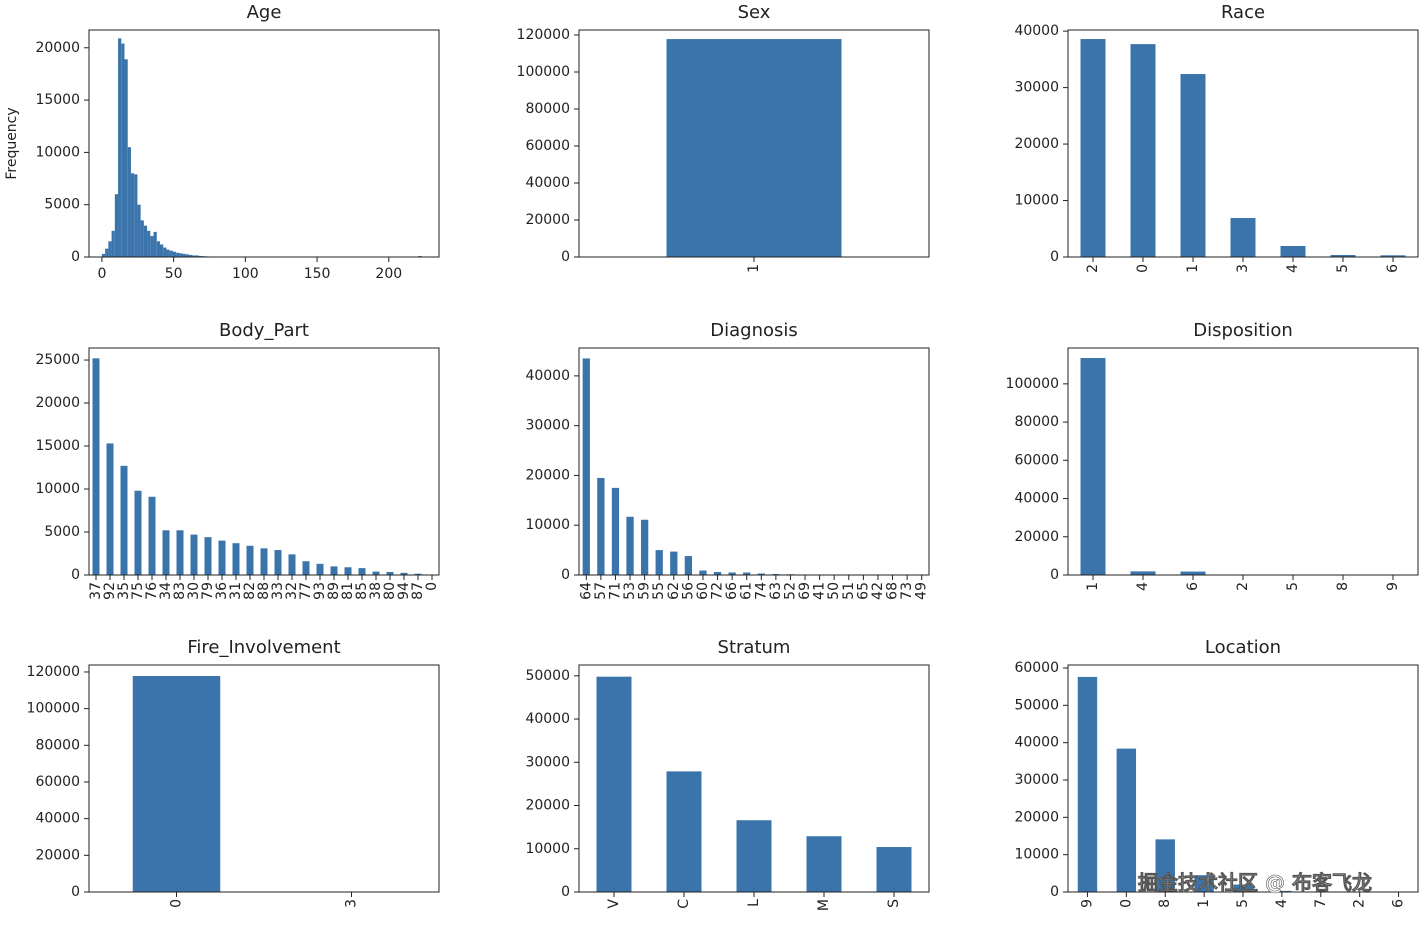 The height and width of the screenshot is (925, 1425). I want to click on x-tick-label: 6, so click(1399, 903).